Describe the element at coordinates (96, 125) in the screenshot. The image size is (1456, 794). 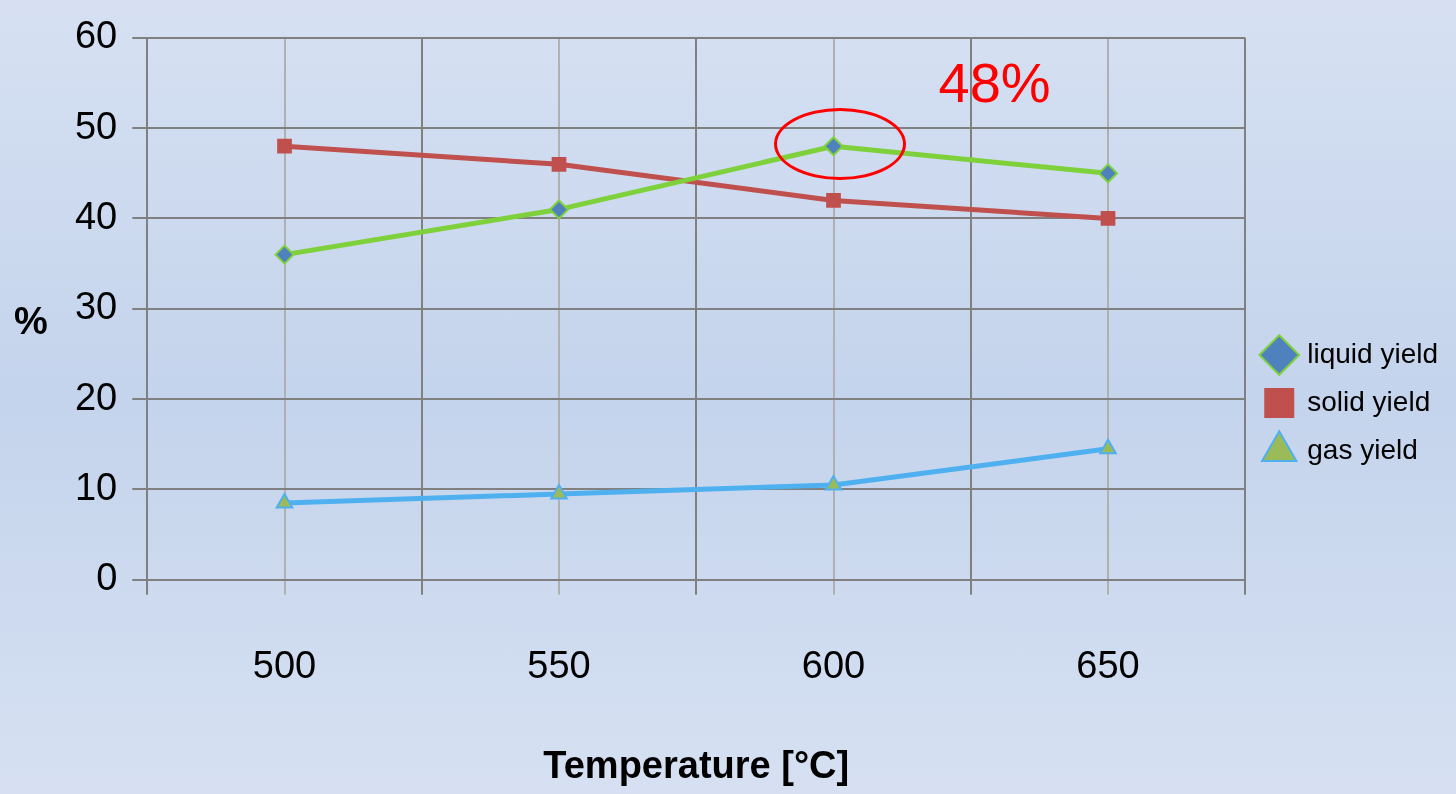
I see `y-tick-label: 50` at that location.